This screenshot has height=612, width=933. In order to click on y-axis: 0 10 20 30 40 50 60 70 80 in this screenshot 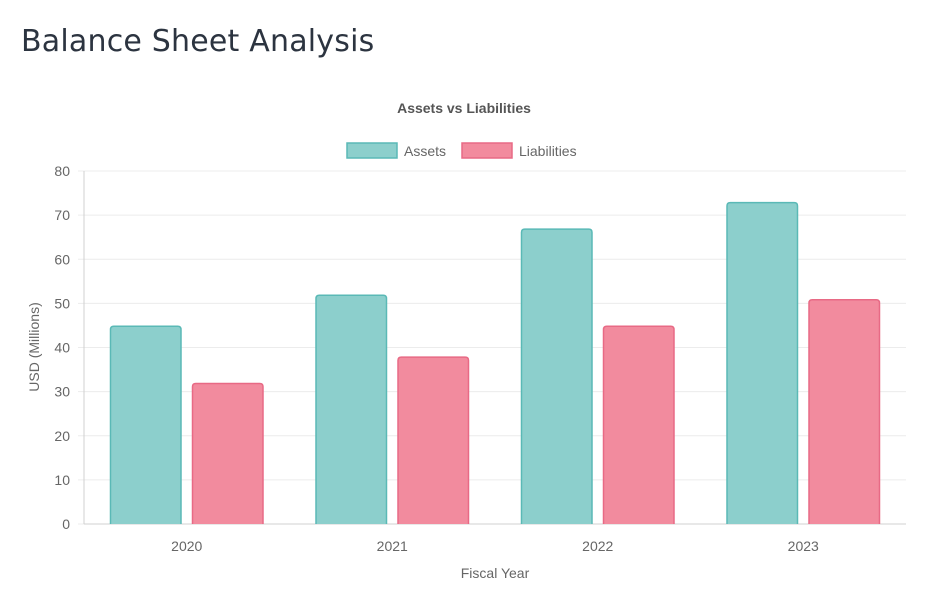, I will do `click(62, 347)`.